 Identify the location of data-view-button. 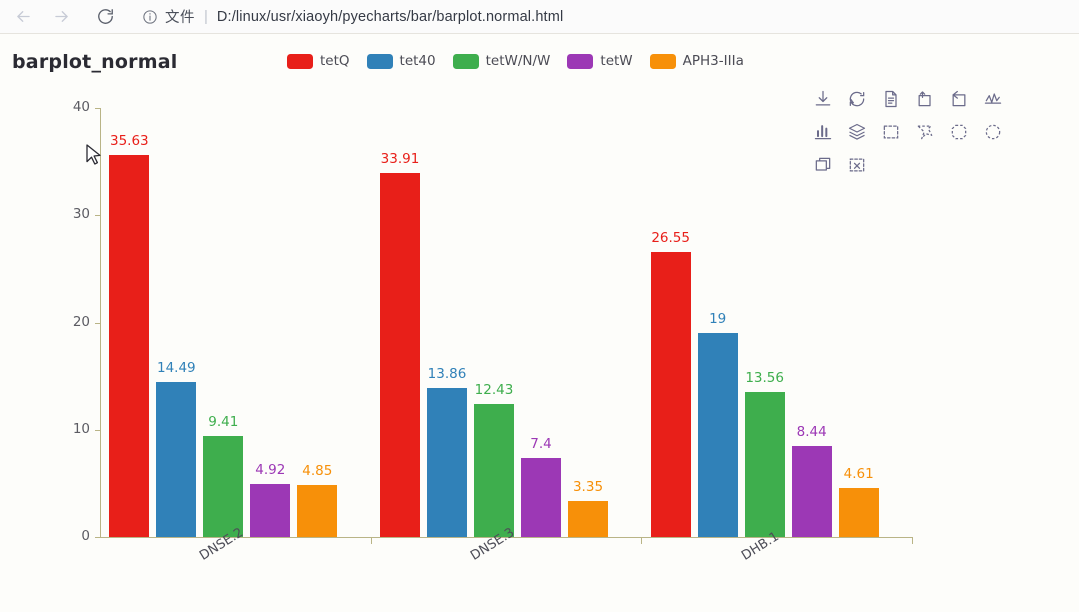
(891, 98).